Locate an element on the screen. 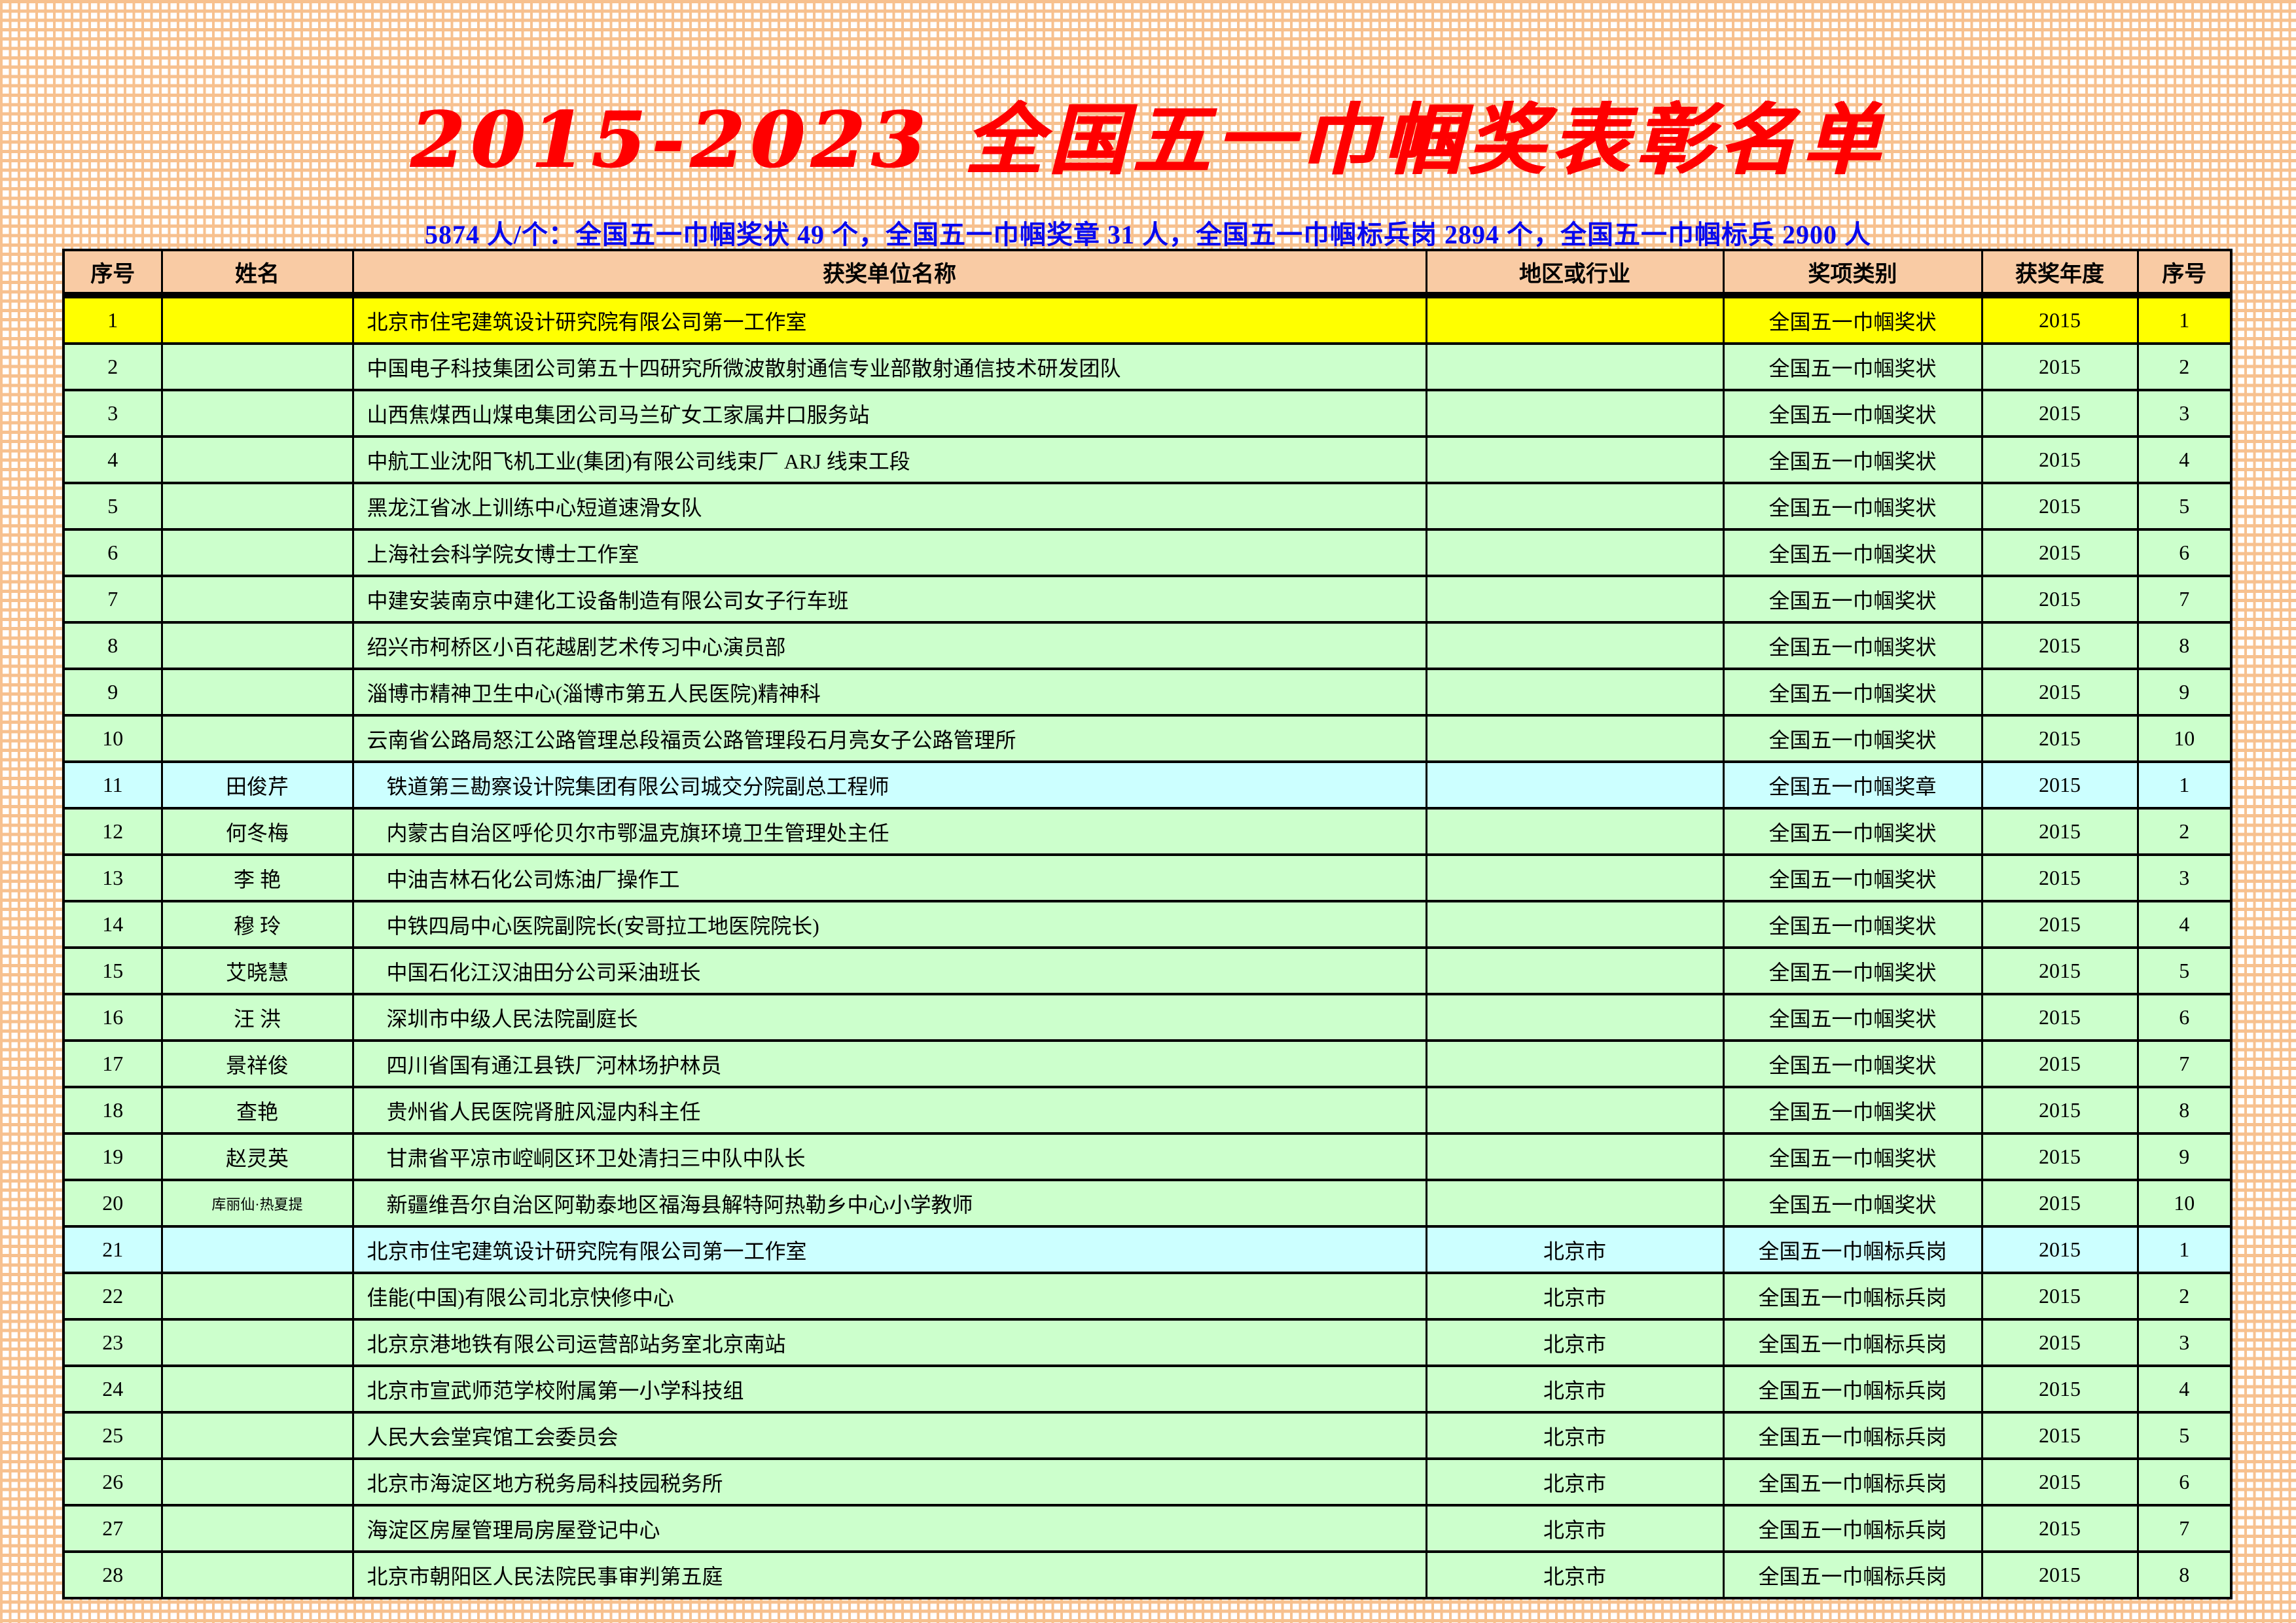  cell-name: 赵灵英 is located at coordinates (257, 1156).